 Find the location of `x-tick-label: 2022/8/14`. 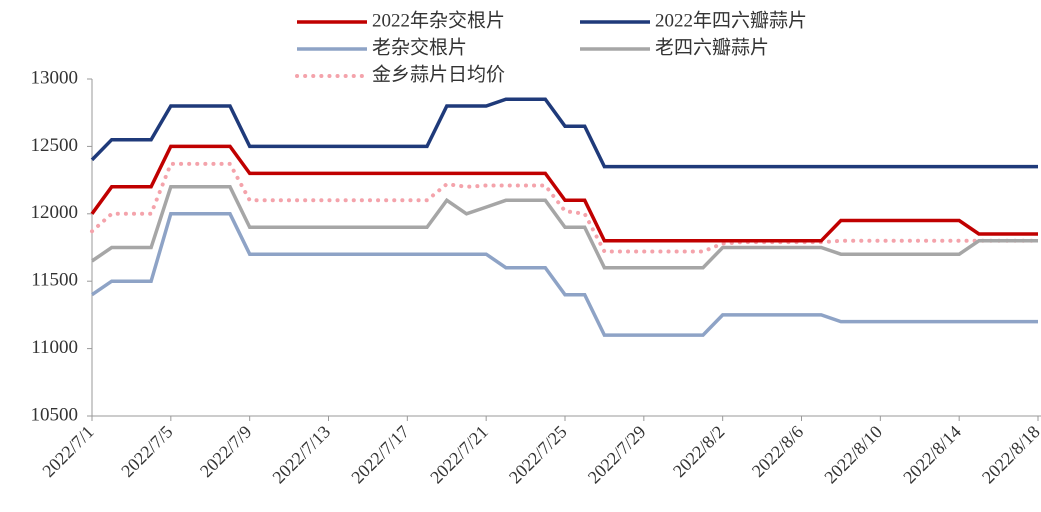

x-tick-label: 2022/8/14 is located at coordinates (932, 455).